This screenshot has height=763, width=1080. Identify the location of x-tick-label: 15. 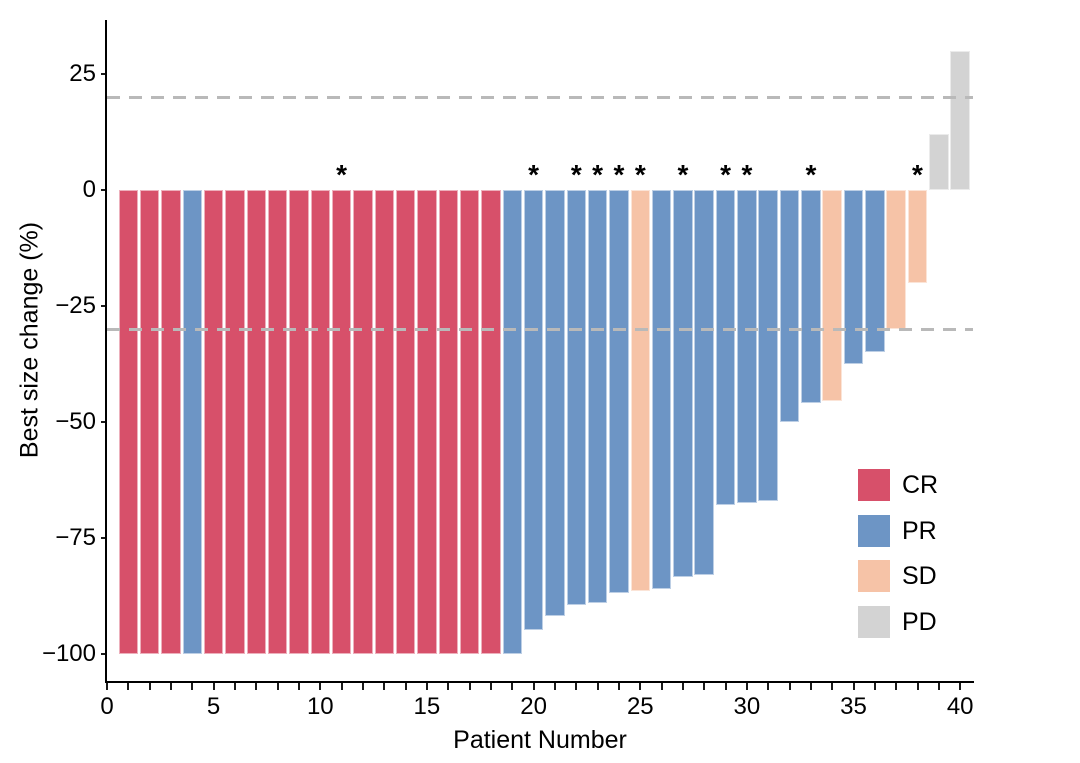
(427, 706).